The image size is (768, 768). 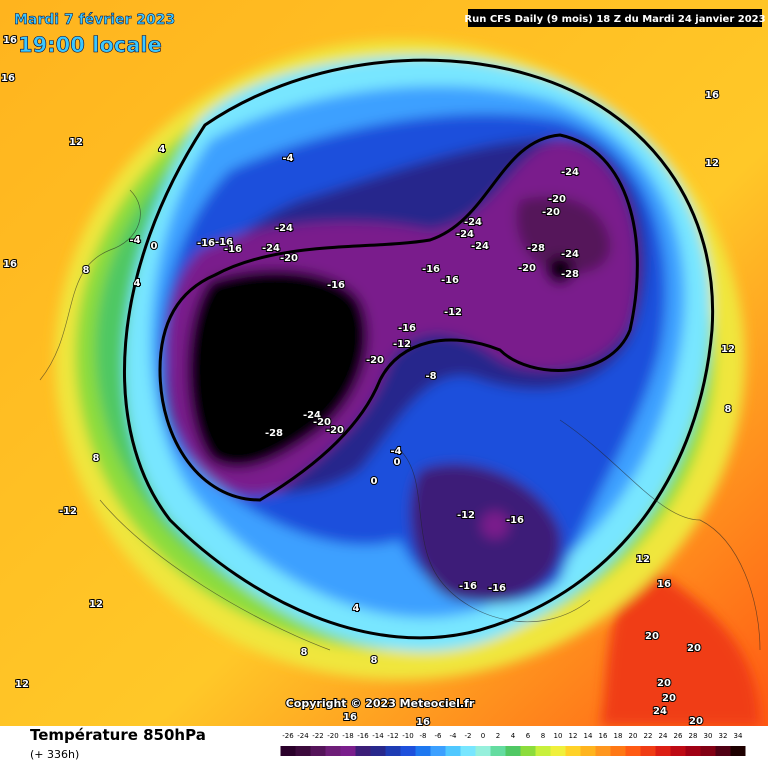 I want to click on scale-label: 30, so click(x=708, y=736).